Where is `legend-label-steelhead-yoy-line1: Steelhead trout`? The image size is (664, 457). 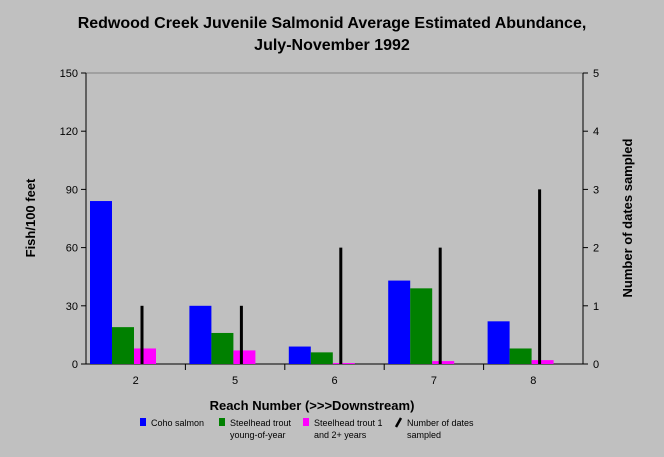
legend-label-steelhead-yoy-line1: Steelhead trout is located at coordinates (261, 423).